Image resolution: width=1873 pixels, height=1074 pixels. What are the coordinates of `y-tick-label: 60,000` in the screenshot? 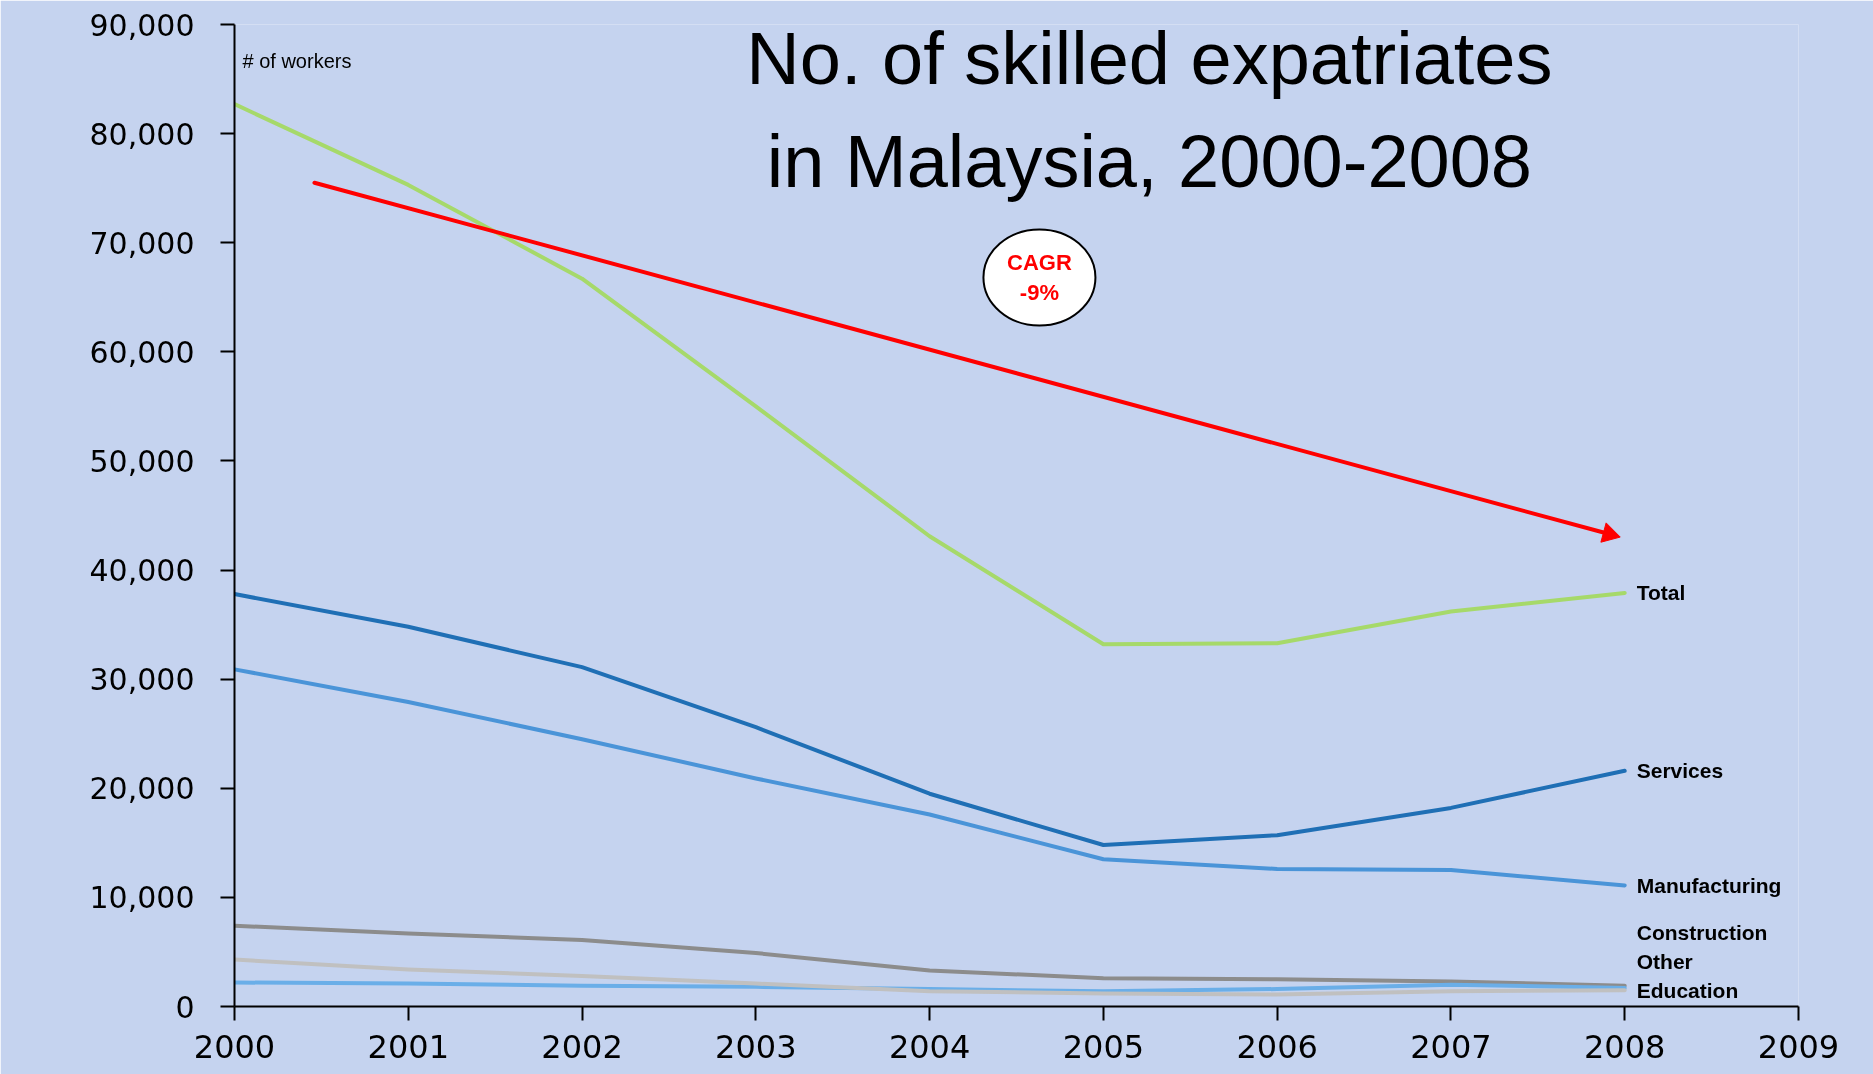 It's located at (142, 352).